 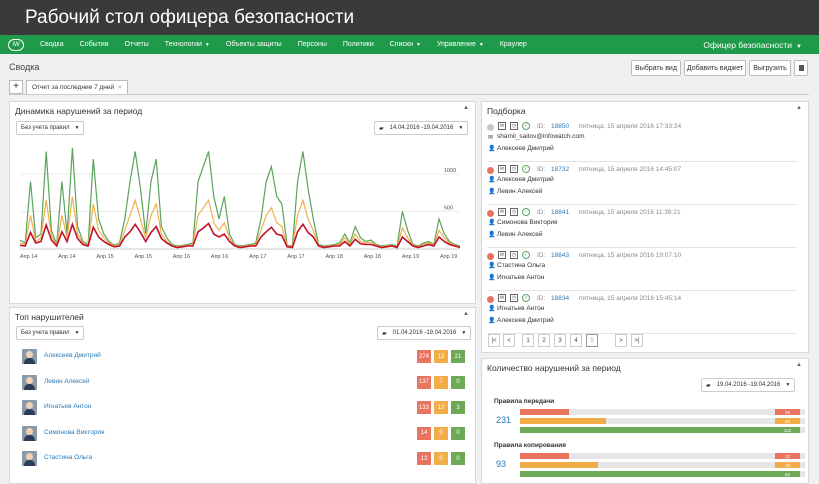 What do you see at coordinates (662, 412) in the screenshot?
I see `count-bar: 29` at bounding box center [662, 412].